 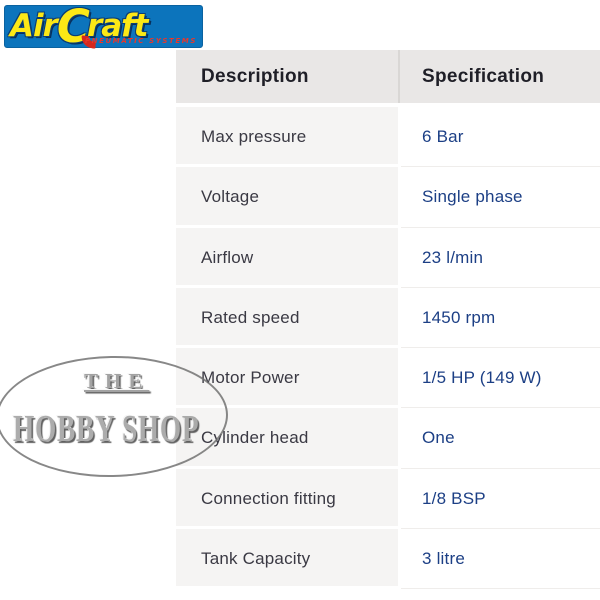 I want to click on row-label: Max pressure, so click(x=287, y=137).